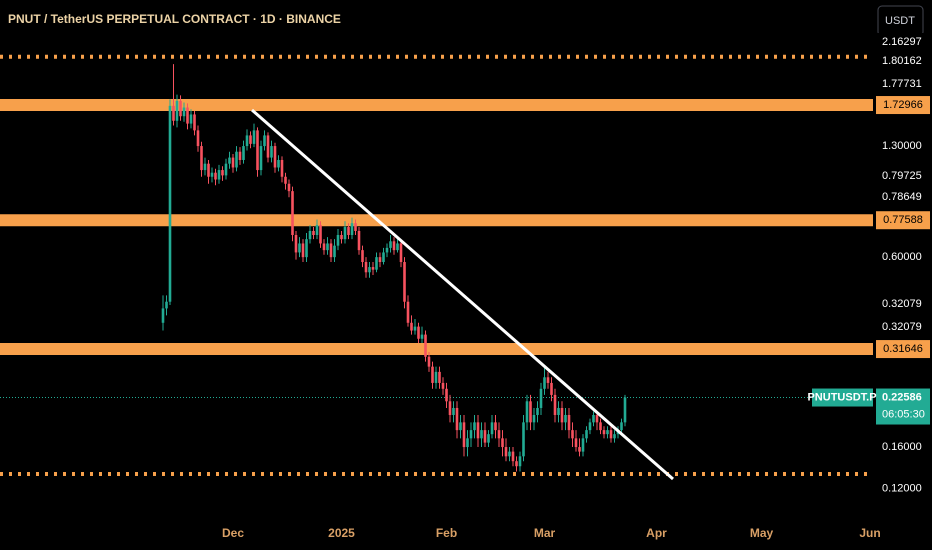  Describe the element at coordinates (902, 84) in the screenshot. I see `price-label: 1.77731` at that location.